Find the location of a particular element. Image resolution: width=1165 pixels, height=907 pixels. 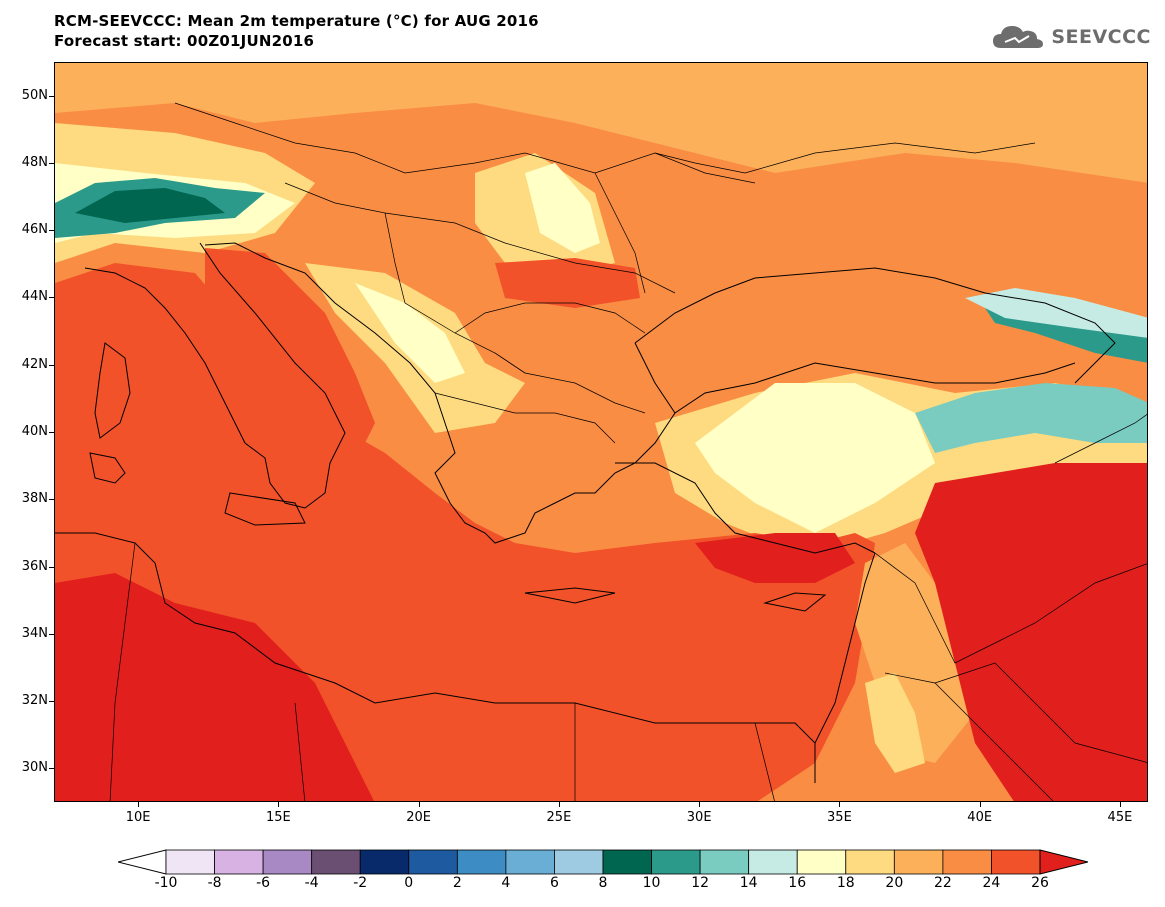

colorbar-label: -6 is located at coordinates (263, 883).